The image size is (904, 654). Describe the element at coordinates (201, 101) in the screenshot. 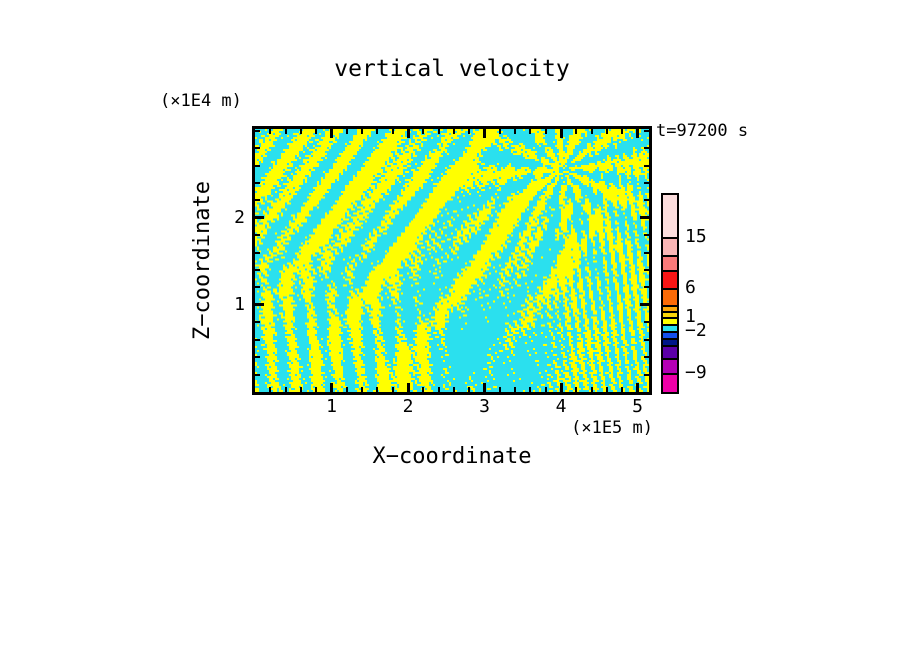

I see `y-axis-units-label: (×1E4 m)` at that location.